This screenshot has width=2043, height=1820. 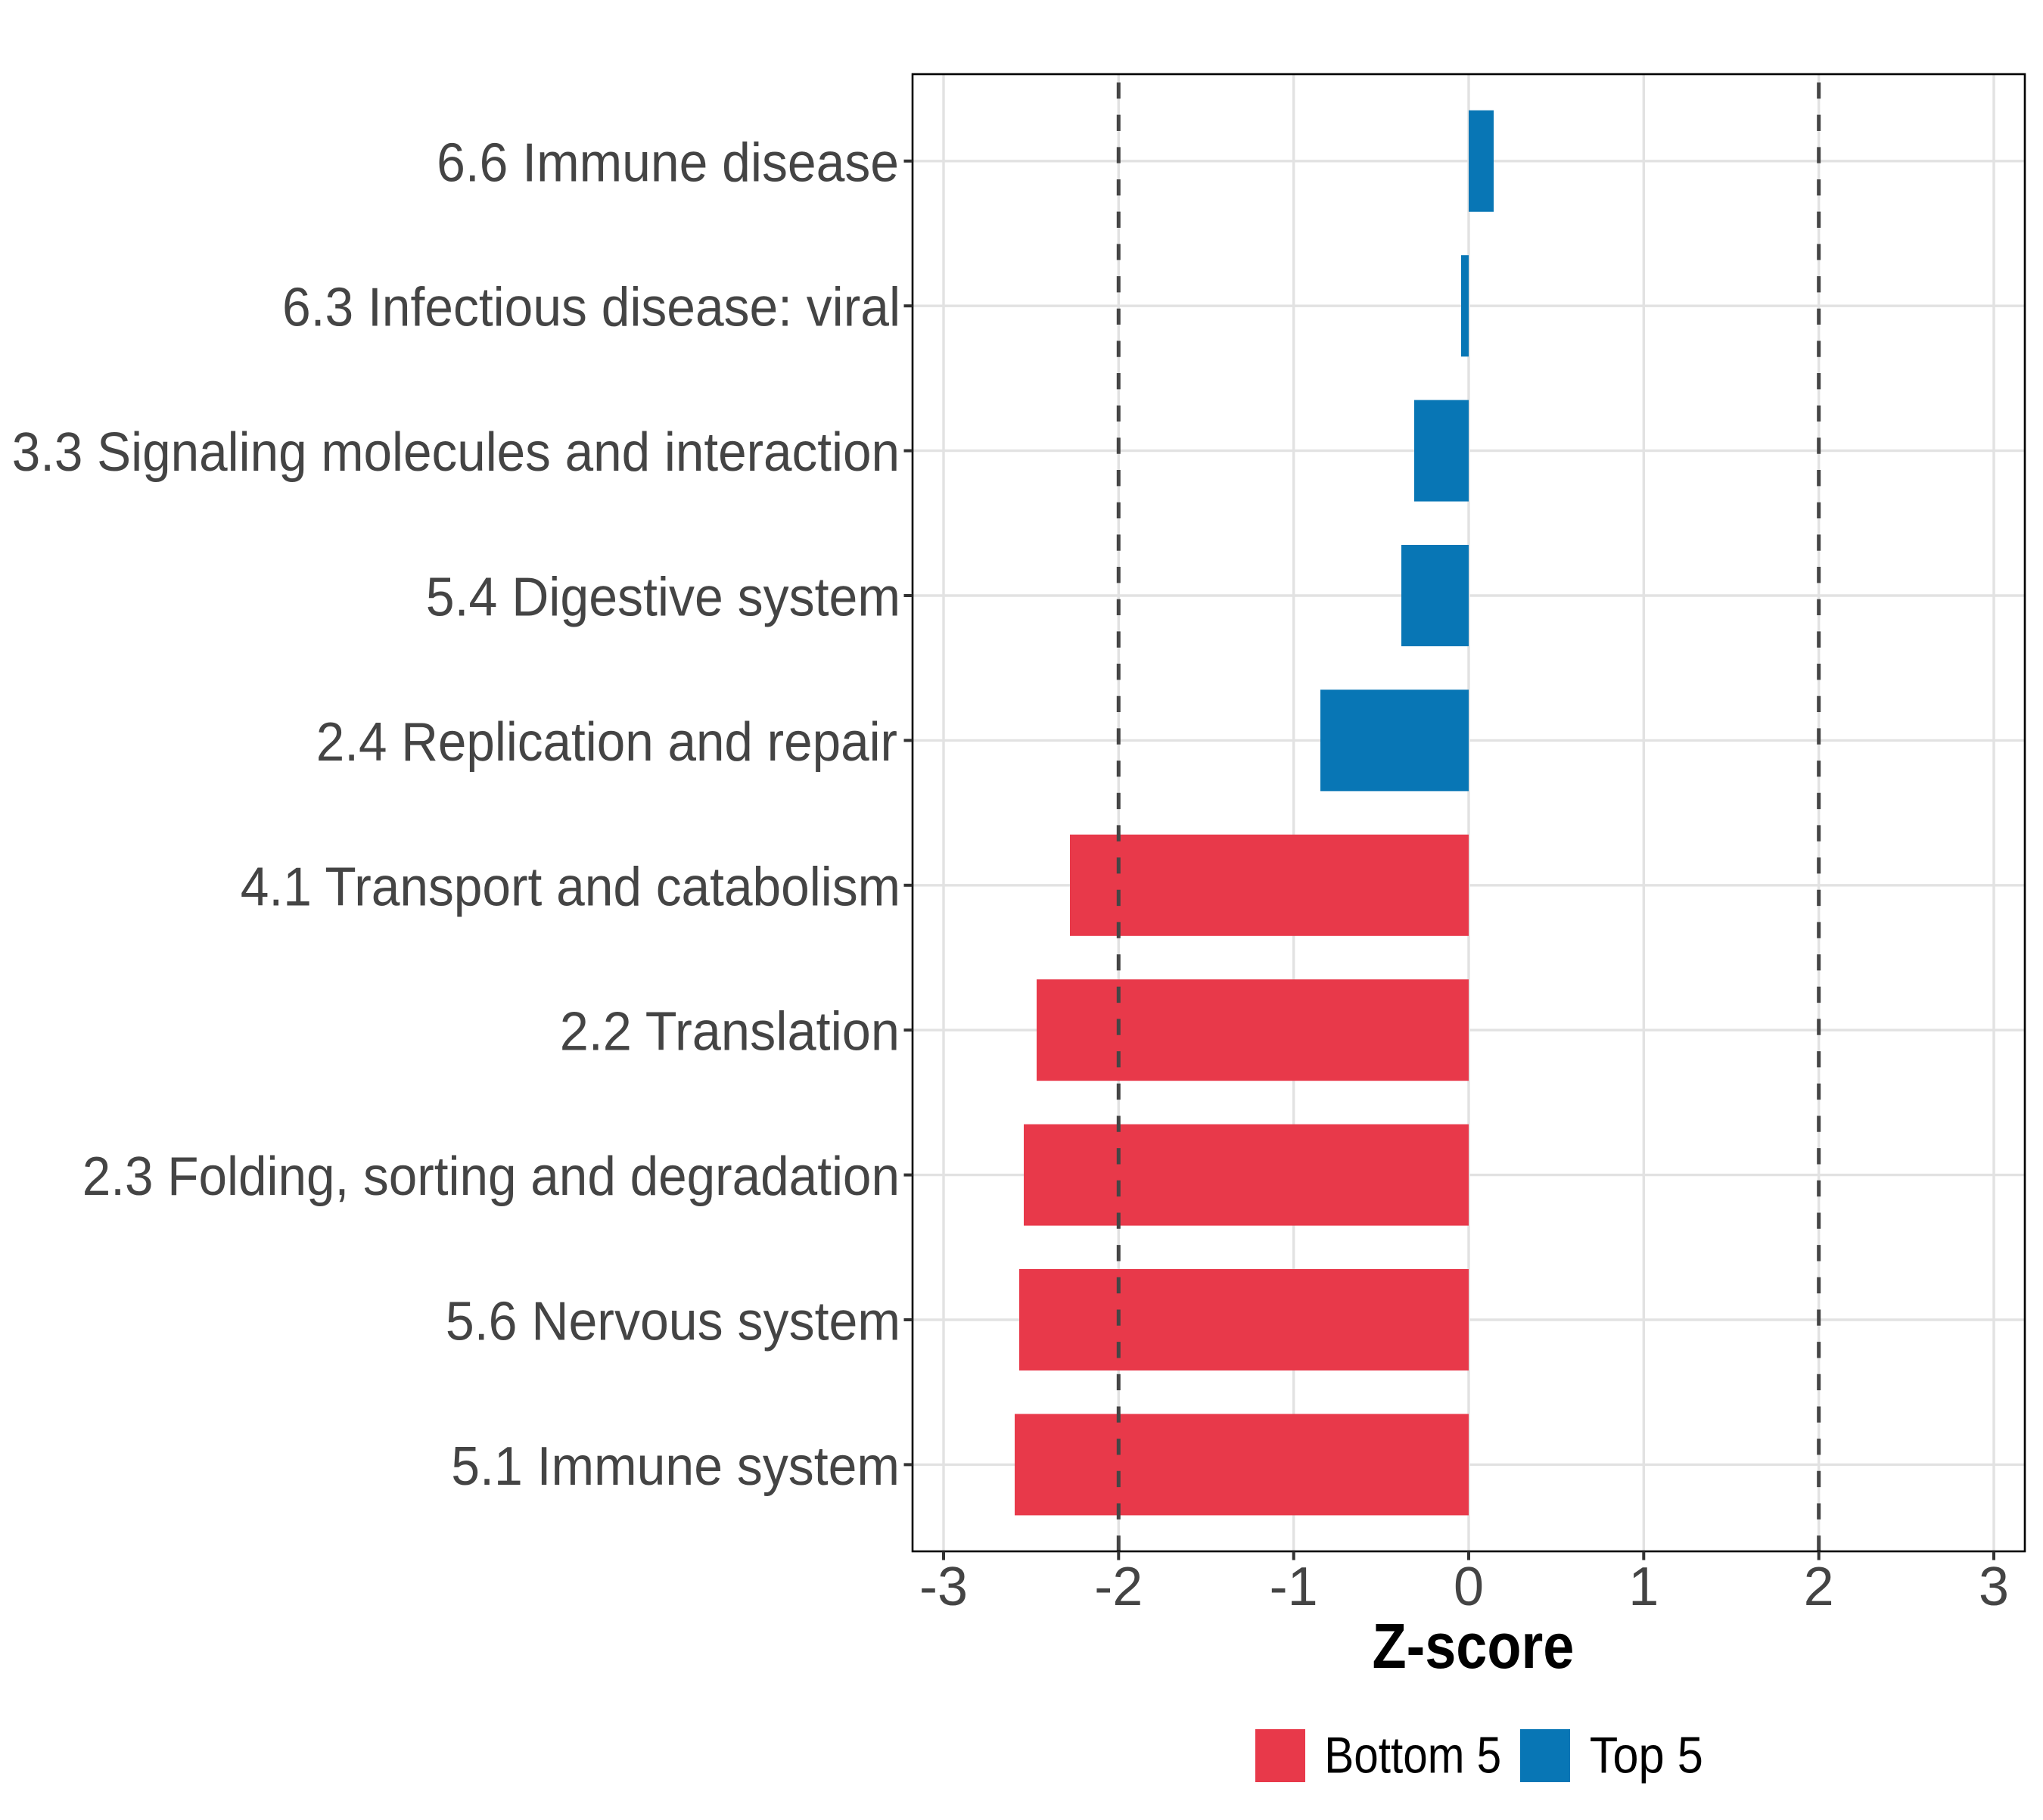 What do you see at coordinates (491, 1176) in the screenshot?
I see `svg-text:2.3 Folding, sorting and degra: 2.3 Folding, sorting and degradation` at bounding box center [491, 1176].